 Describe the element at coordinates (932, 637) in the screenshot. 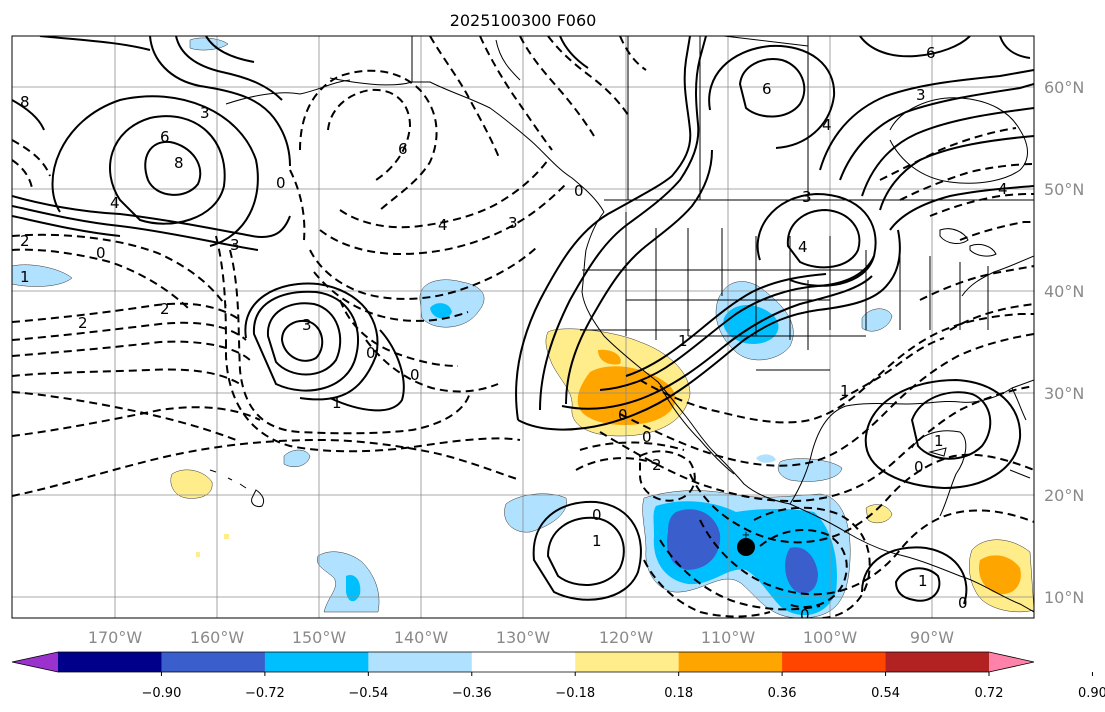

I see `lon-tick-label: 90°W` at that location.